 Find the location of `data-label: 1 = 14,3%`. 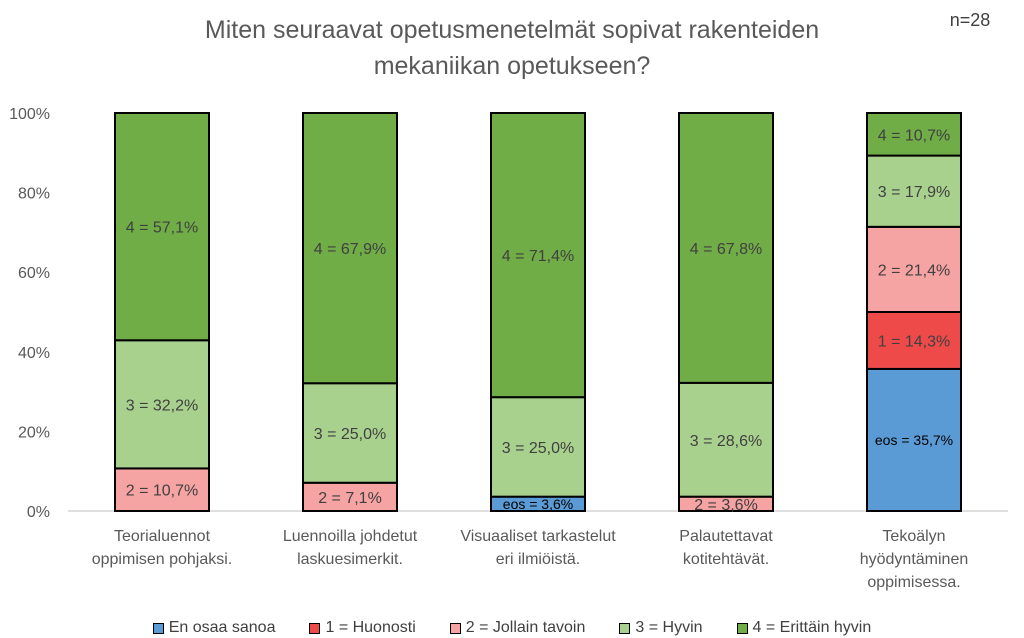

data-label: 1 = 14,3% is located at coordinates (914, 341).